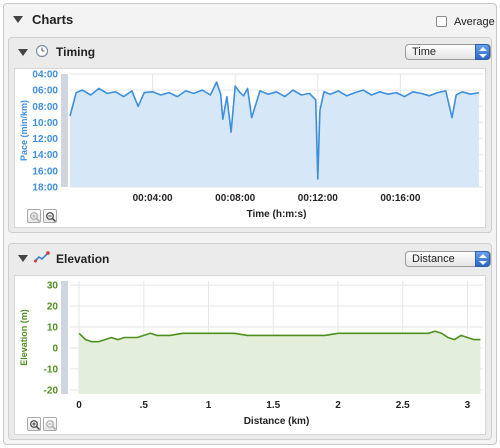  I want to click on elevation-zoom-out-button, so click(50, 424).